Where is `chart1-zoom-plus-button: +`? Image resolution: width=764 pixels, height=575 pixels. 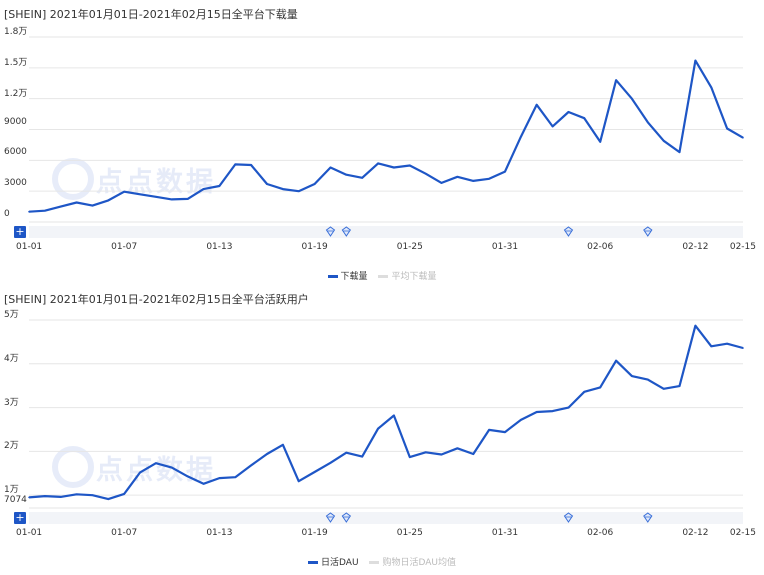
chart1-zoom-plus-button: + is located at coordinates (20, 231).